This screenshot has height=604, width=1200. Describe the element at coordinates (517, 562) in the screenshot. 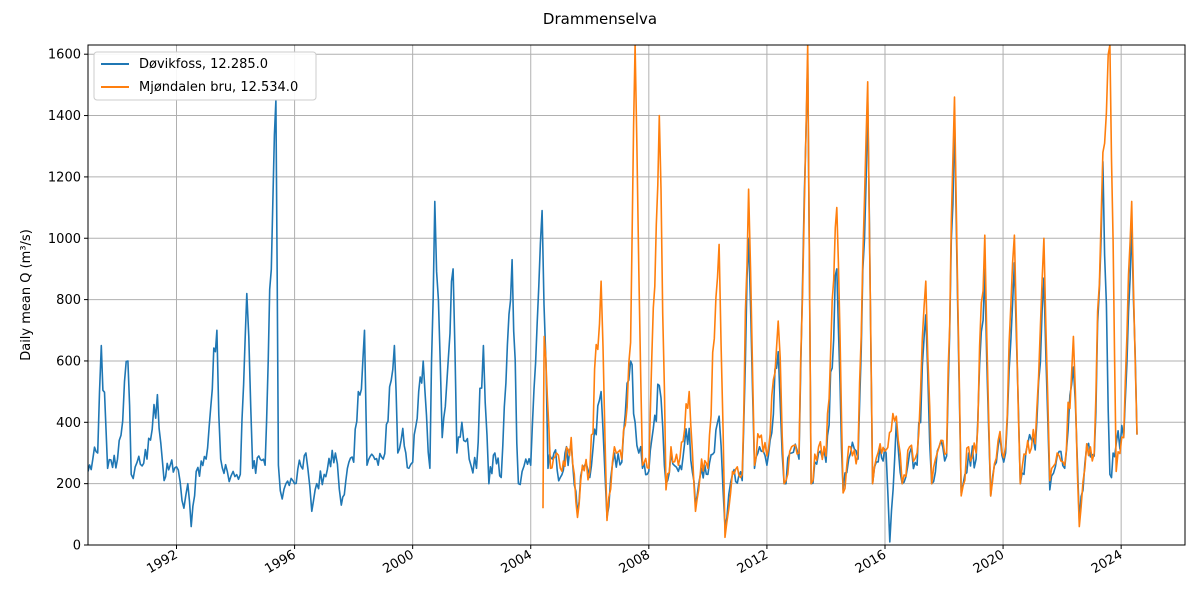

I see `x-tick-label: 2004` at that location.